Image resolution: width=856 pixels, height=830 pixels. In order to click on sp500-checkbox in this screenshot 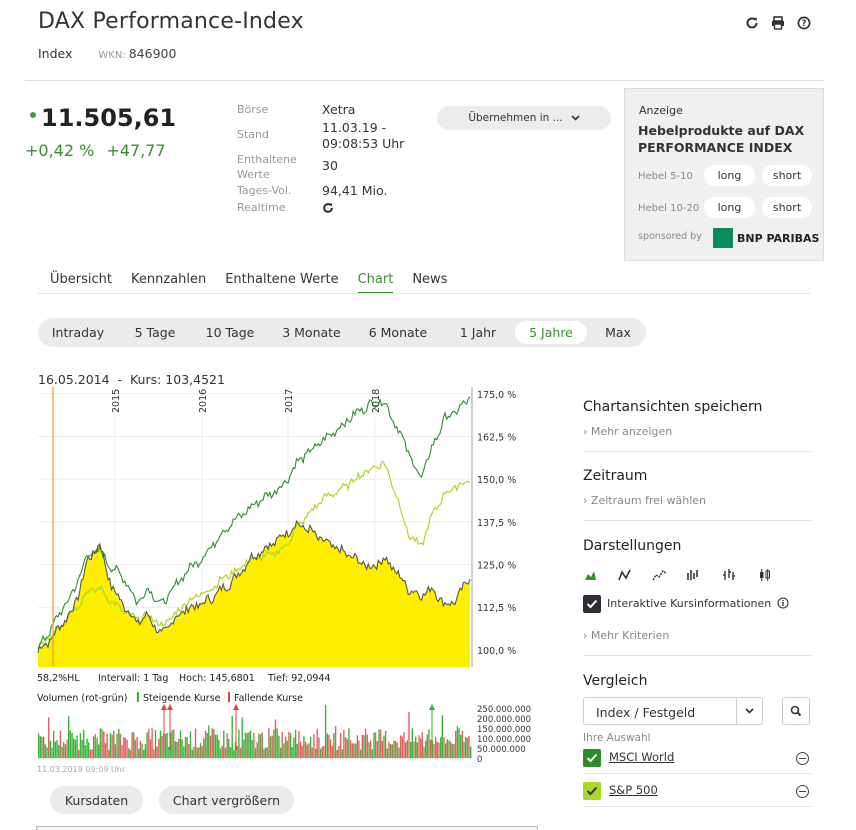, I will do `click(592, 791)`.